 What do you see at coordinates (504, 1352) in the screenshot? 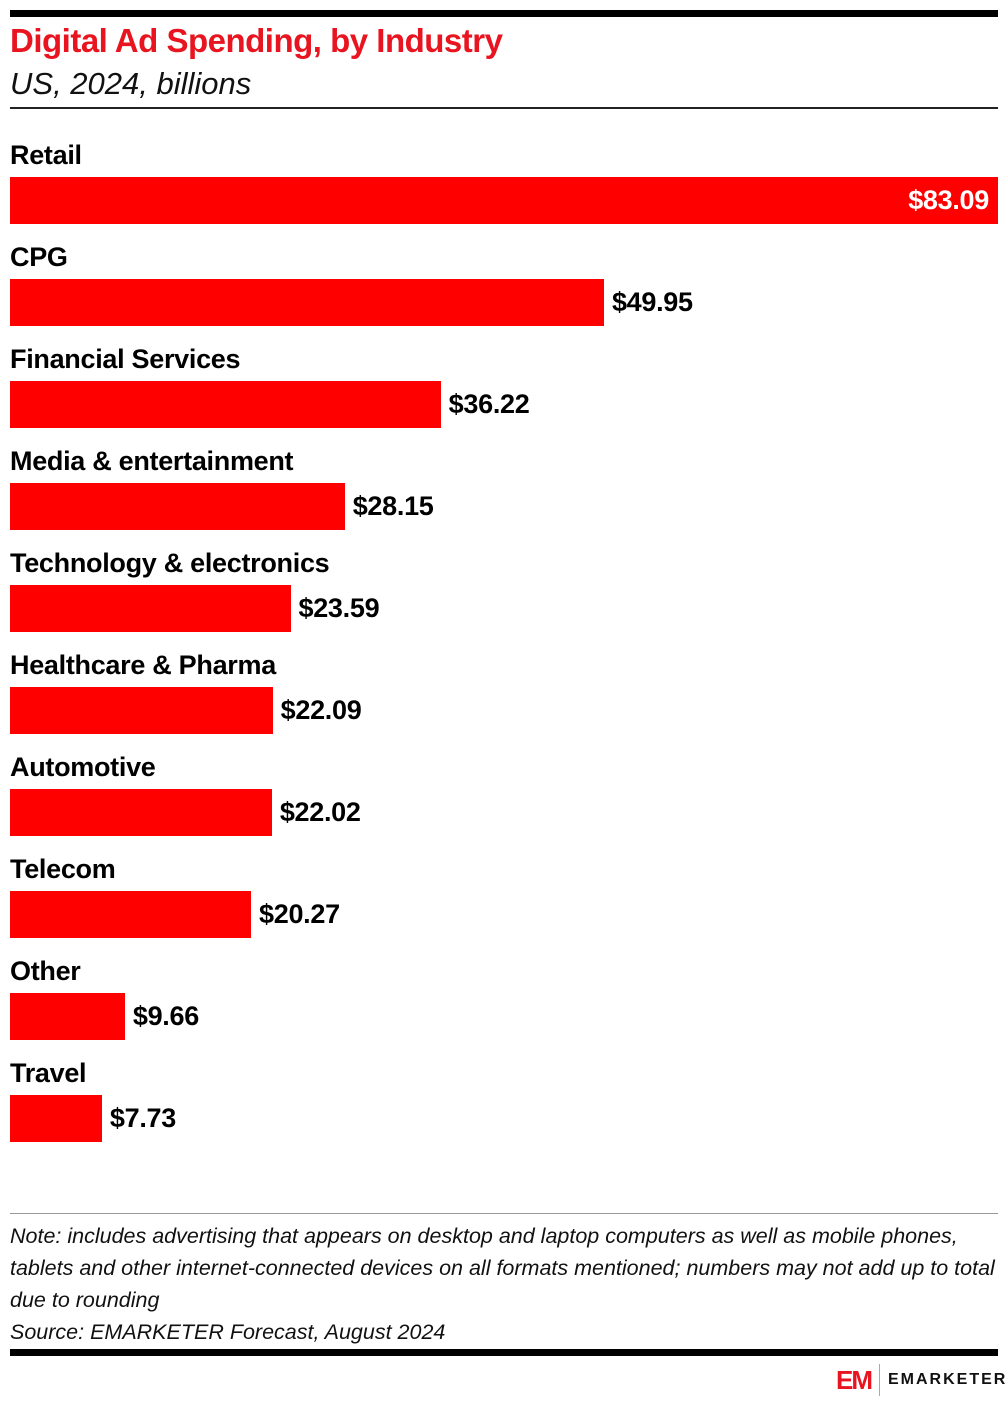
I see `bottom-rule` at bounding box center [504, 1352].